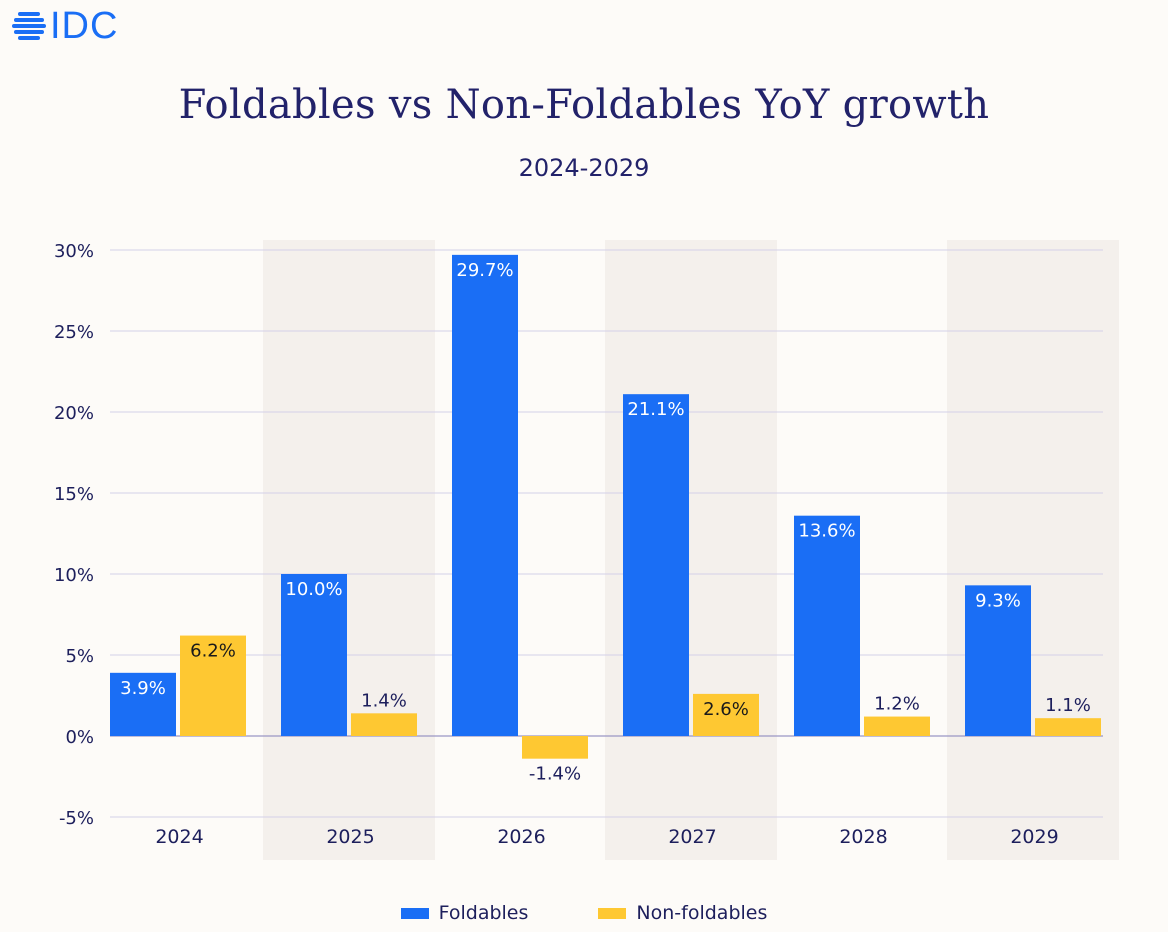 This screenshot has height=932, width=1168. What do you see at coordinates (656, 565) in the screenshot?
I see `bar-foldables-2027` at bounding box center [656, 565].